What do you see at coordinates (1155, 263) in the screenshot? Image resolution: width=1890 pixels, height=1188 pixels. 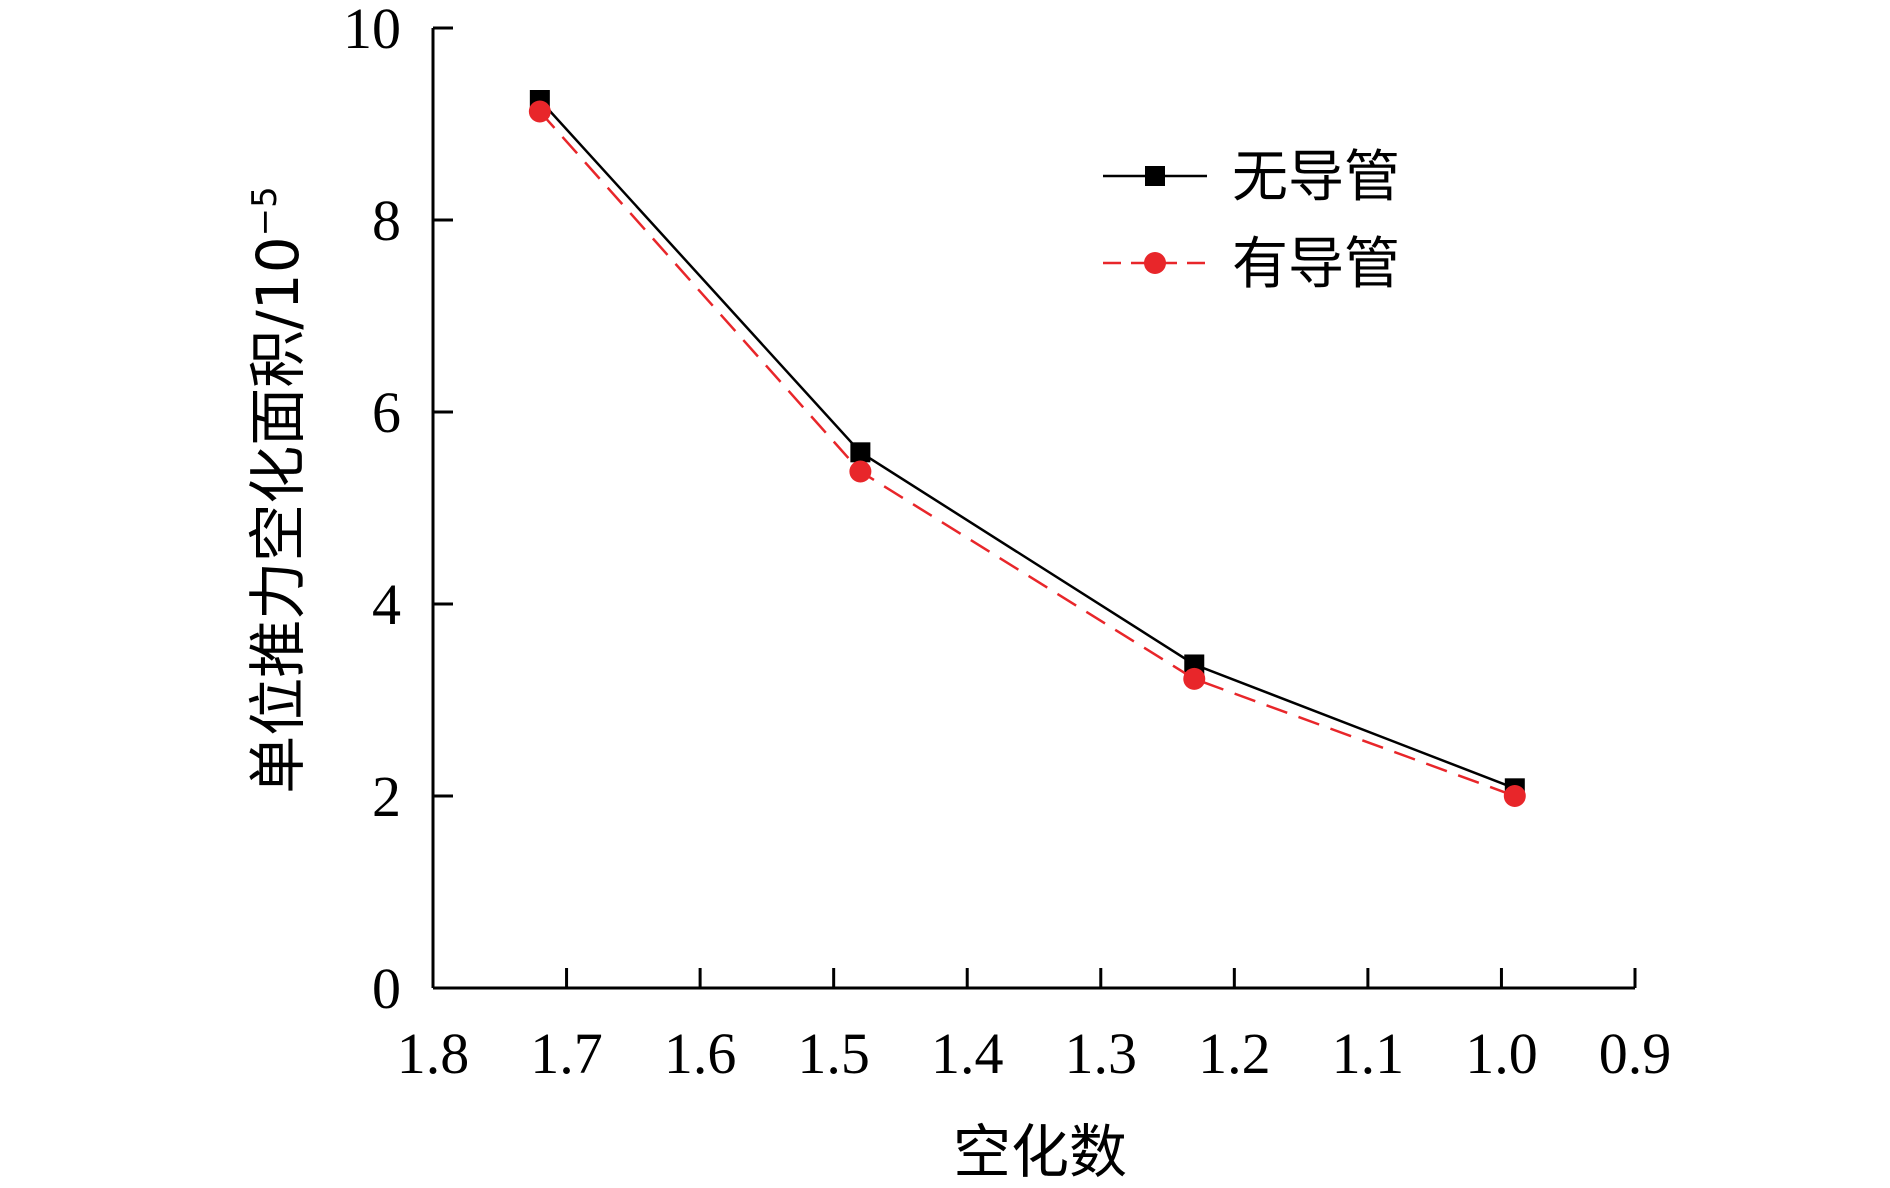 I see `legend-marker-circle` at bounding box center [1155, 263].